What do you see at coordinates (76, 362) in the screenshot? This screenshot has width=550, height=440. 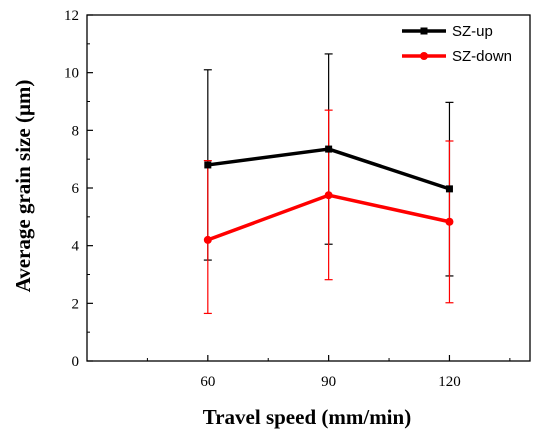 I see `y-tick-label: 0` at bounding box center [76, 362].